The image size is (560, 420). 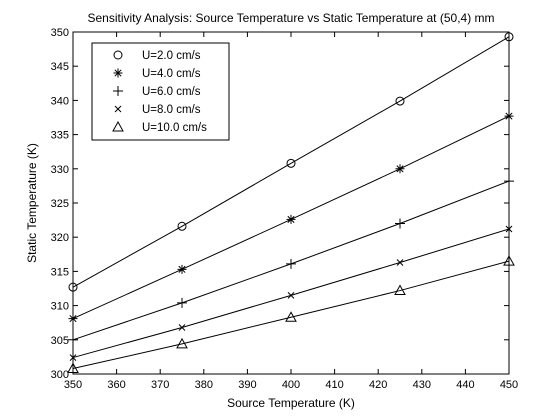 What do you see at coordinates (60, 67) in the screenshot?
I see `y-tick-label: 345` at bounding box center [60, 67].